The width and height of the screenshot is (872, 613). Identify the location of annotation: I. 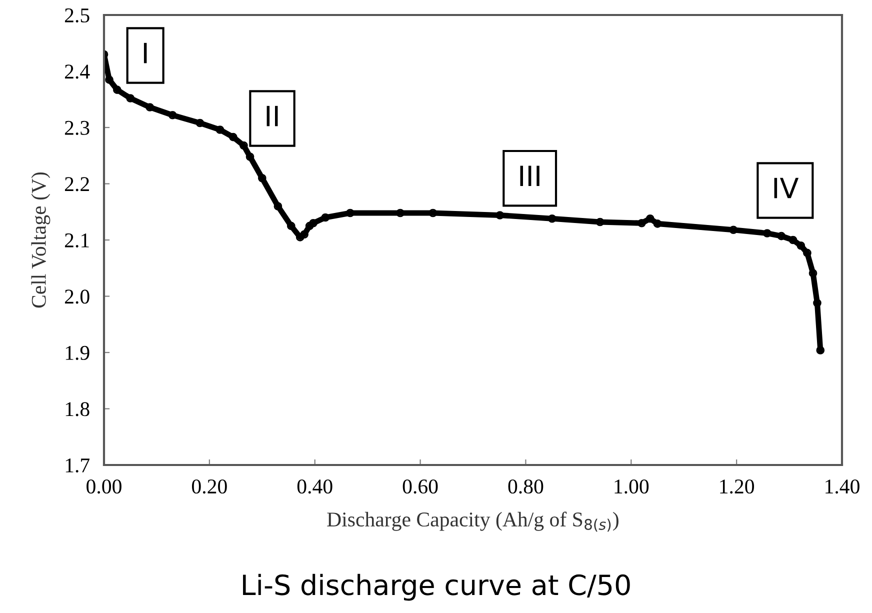
(145, 53).